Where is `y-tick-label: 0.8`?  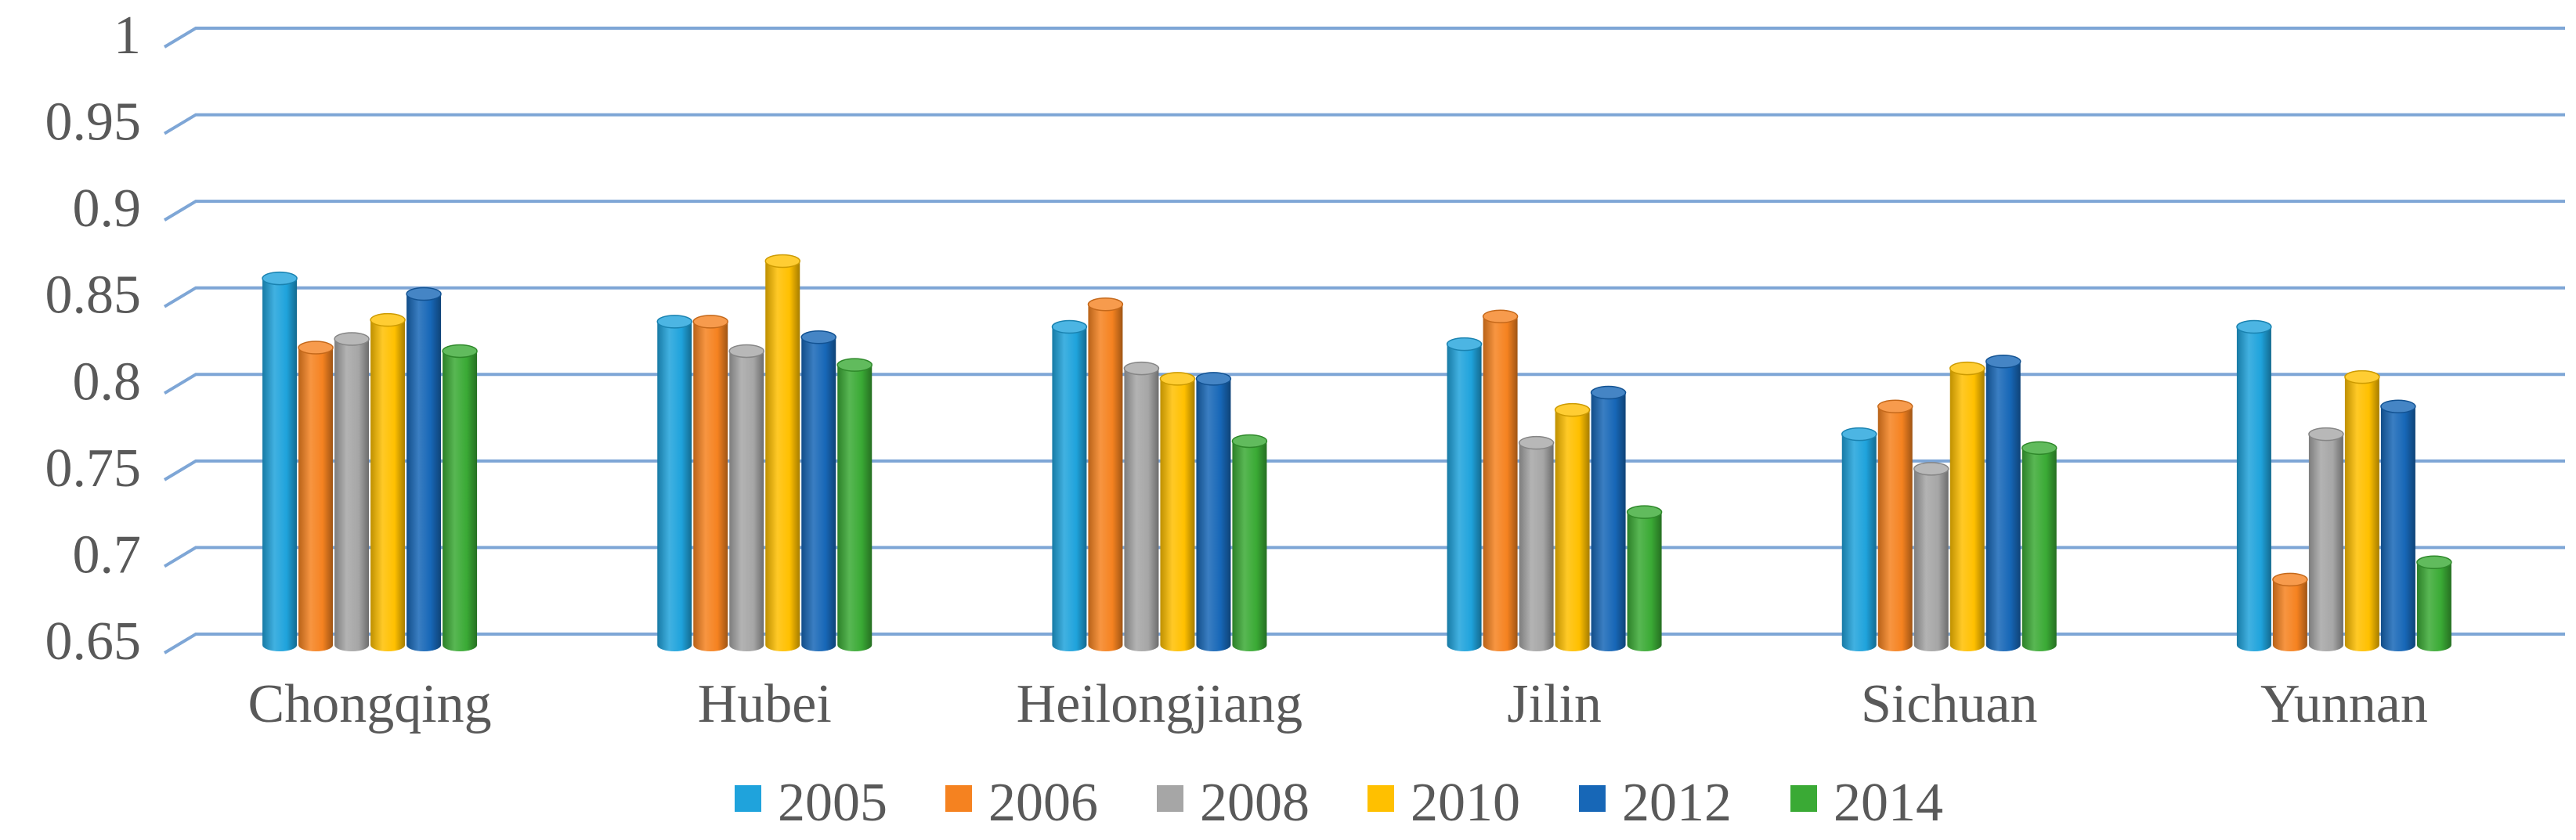
y-tick-label: 0.8 is located at coordinates (107, 382).